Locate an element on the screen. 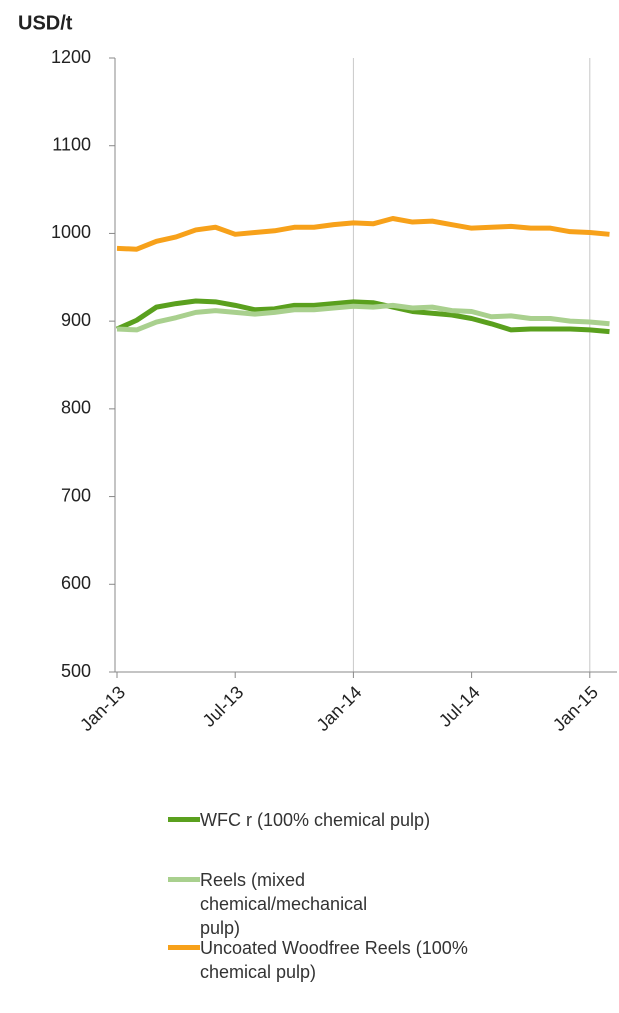 This screenshot has width=619, height=1013. y-tick-label: 500 is located at coordinates (76, 671).